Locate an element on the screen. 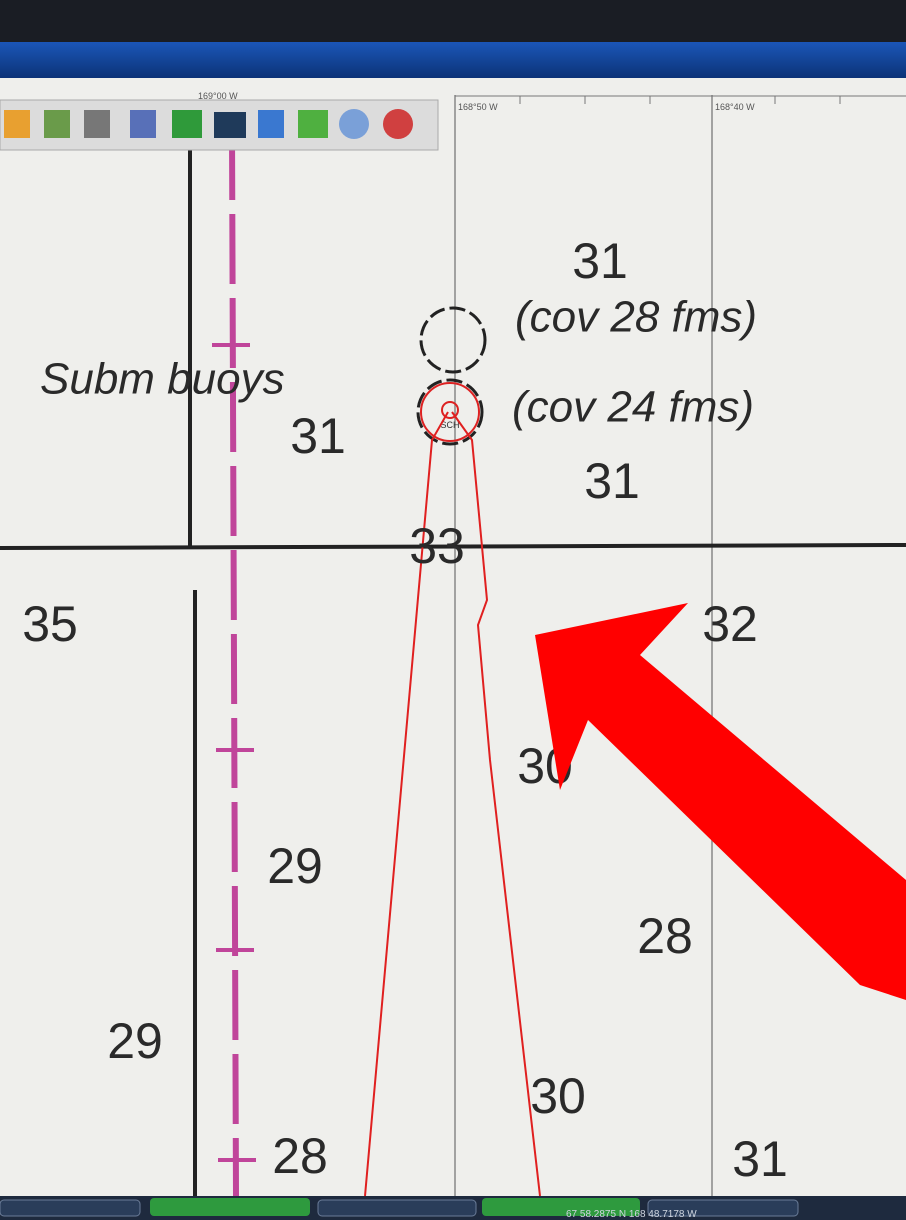  symbol-label: SCH is located at coordinates (449, 425).